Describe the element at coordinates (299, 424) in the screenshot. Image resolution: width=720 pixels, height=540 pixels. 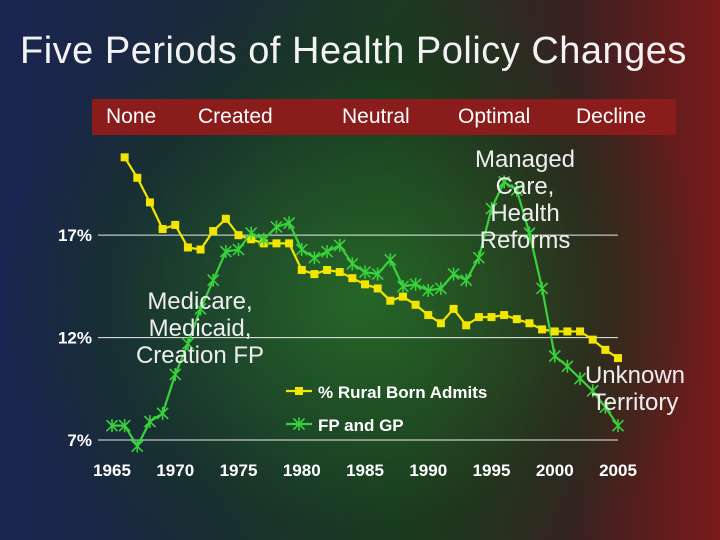
I see `legend-marker-fpgp` at that location.